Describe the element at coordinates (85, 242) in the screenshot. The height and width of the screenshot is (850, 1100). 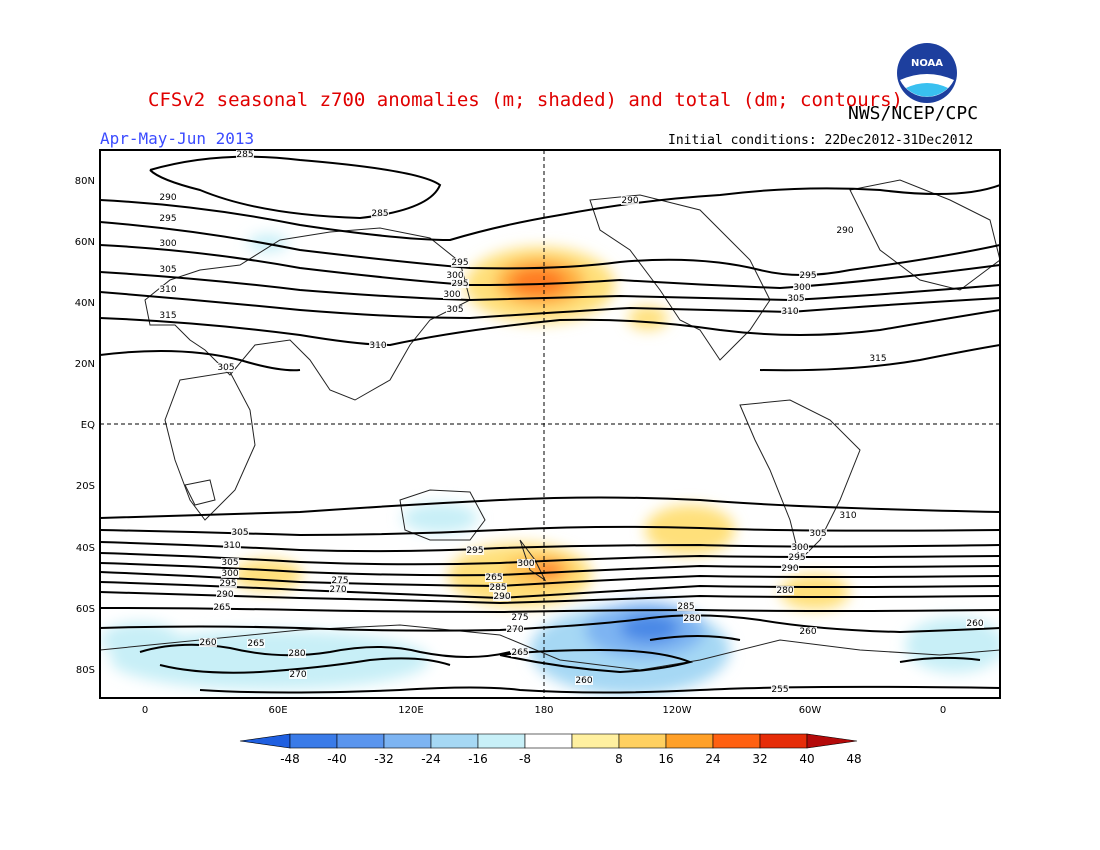
I see `lat-label: 60N` at that location.